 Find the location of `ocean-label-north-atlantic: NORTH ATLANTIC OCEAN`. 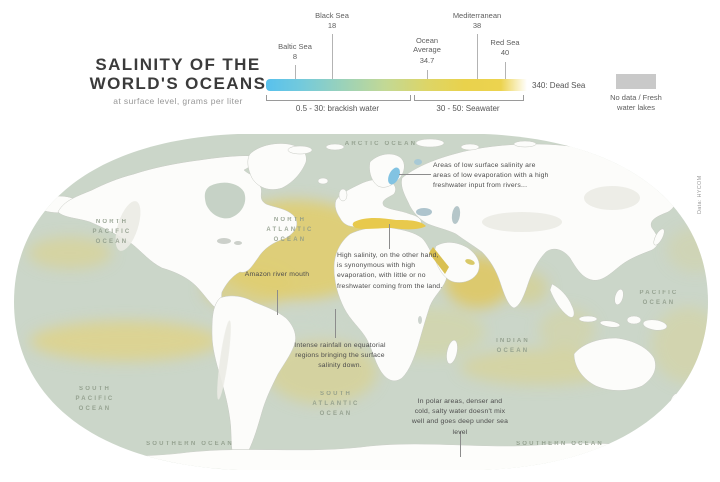

ocean-label-north-atlantic: NORTH ATLANTIC OCEAN is located at coordinates (290, 230).